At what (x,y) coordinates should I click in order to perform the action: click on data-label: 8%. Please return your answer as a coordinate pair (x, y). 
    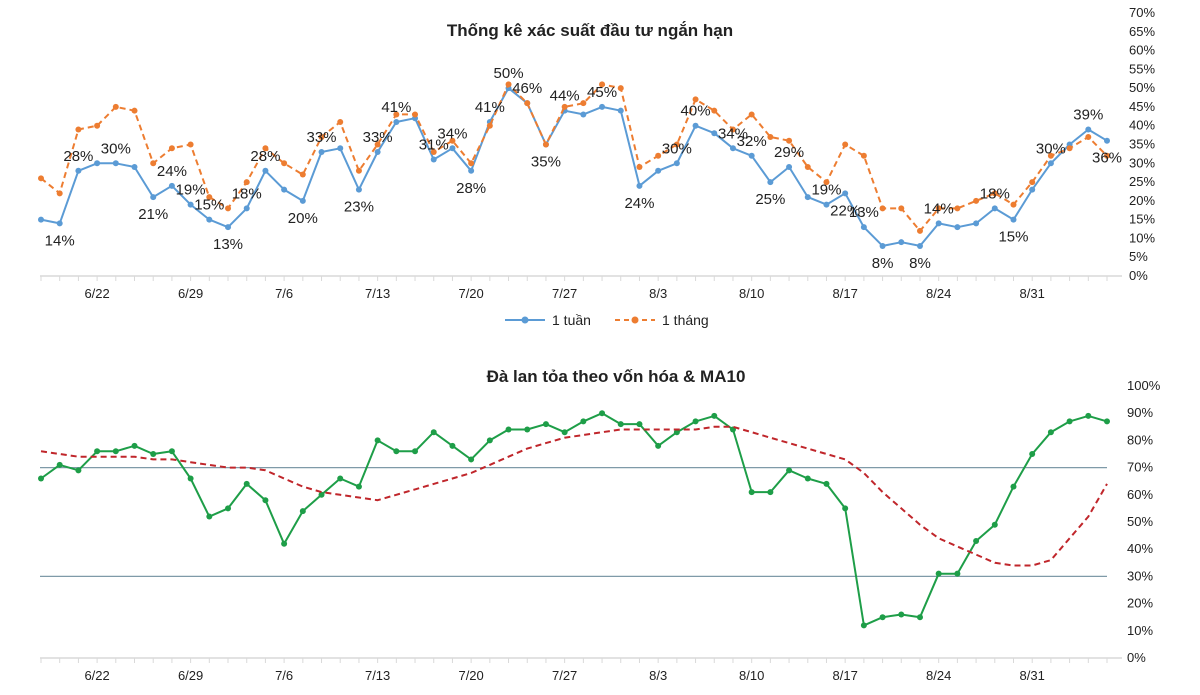
    Looking at the image, I should click on (920, 263).